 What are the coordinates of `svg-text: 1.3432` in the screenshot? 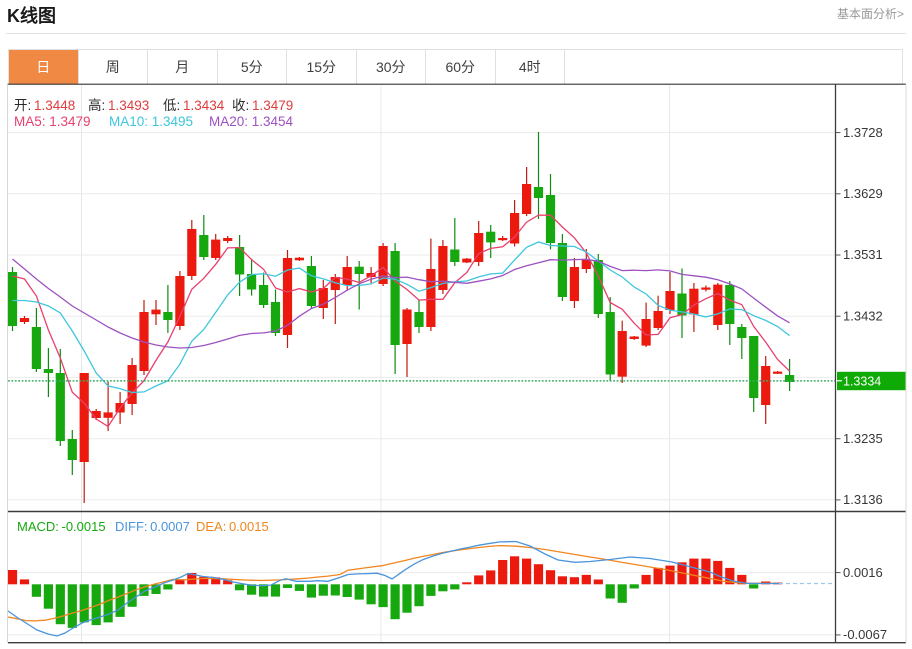 It's located at (863, 315).